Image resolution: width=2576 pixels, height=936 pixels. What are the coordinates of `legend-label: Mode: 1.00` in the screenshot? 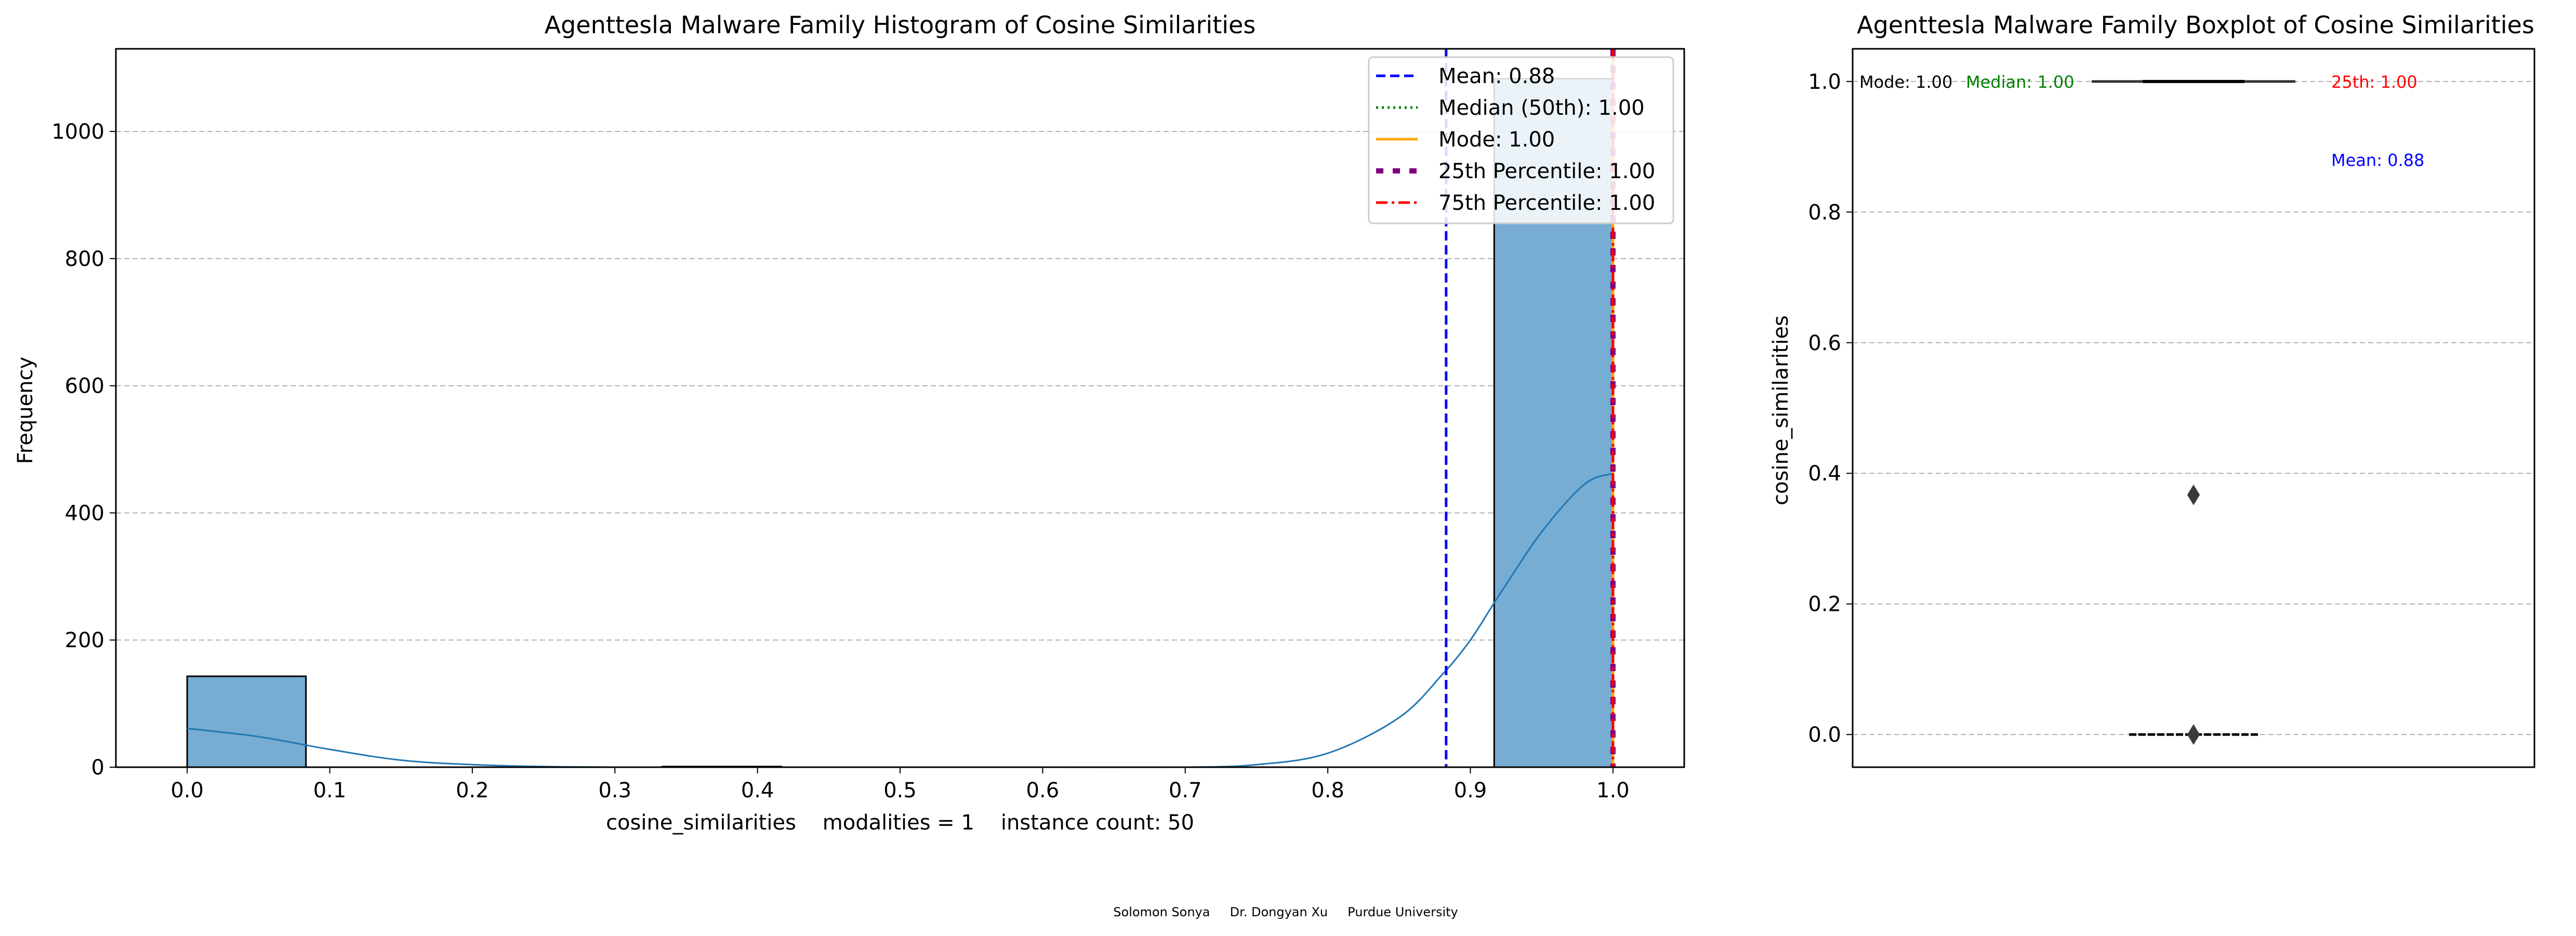 It's located at (1496, 140).